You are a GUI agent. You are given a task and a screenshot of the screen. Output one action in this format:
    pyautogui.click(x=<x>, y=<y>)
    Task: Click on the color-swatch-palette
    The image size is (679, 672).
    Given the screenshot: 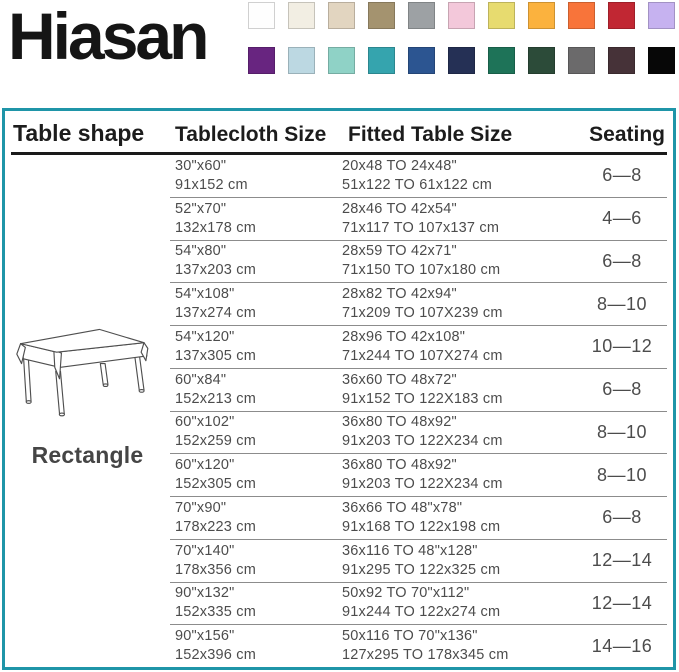 What is the action you would take?
    pyautogui.click(x=461, y=38)
    